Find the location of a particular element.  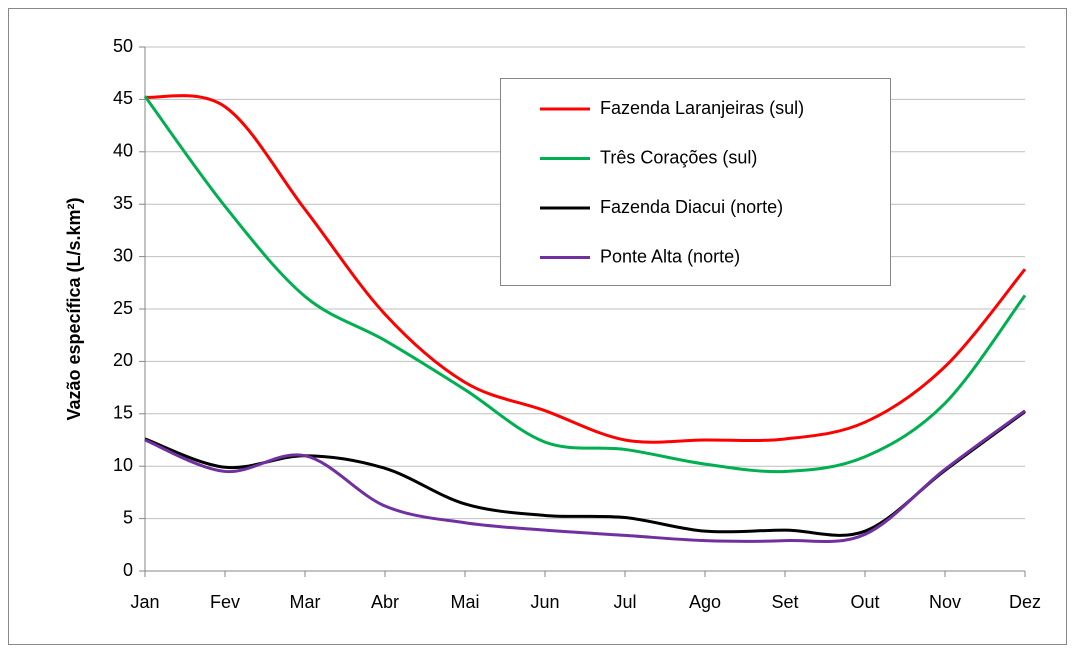

x-tick-label: Fev is located at coordinates (225, 602).